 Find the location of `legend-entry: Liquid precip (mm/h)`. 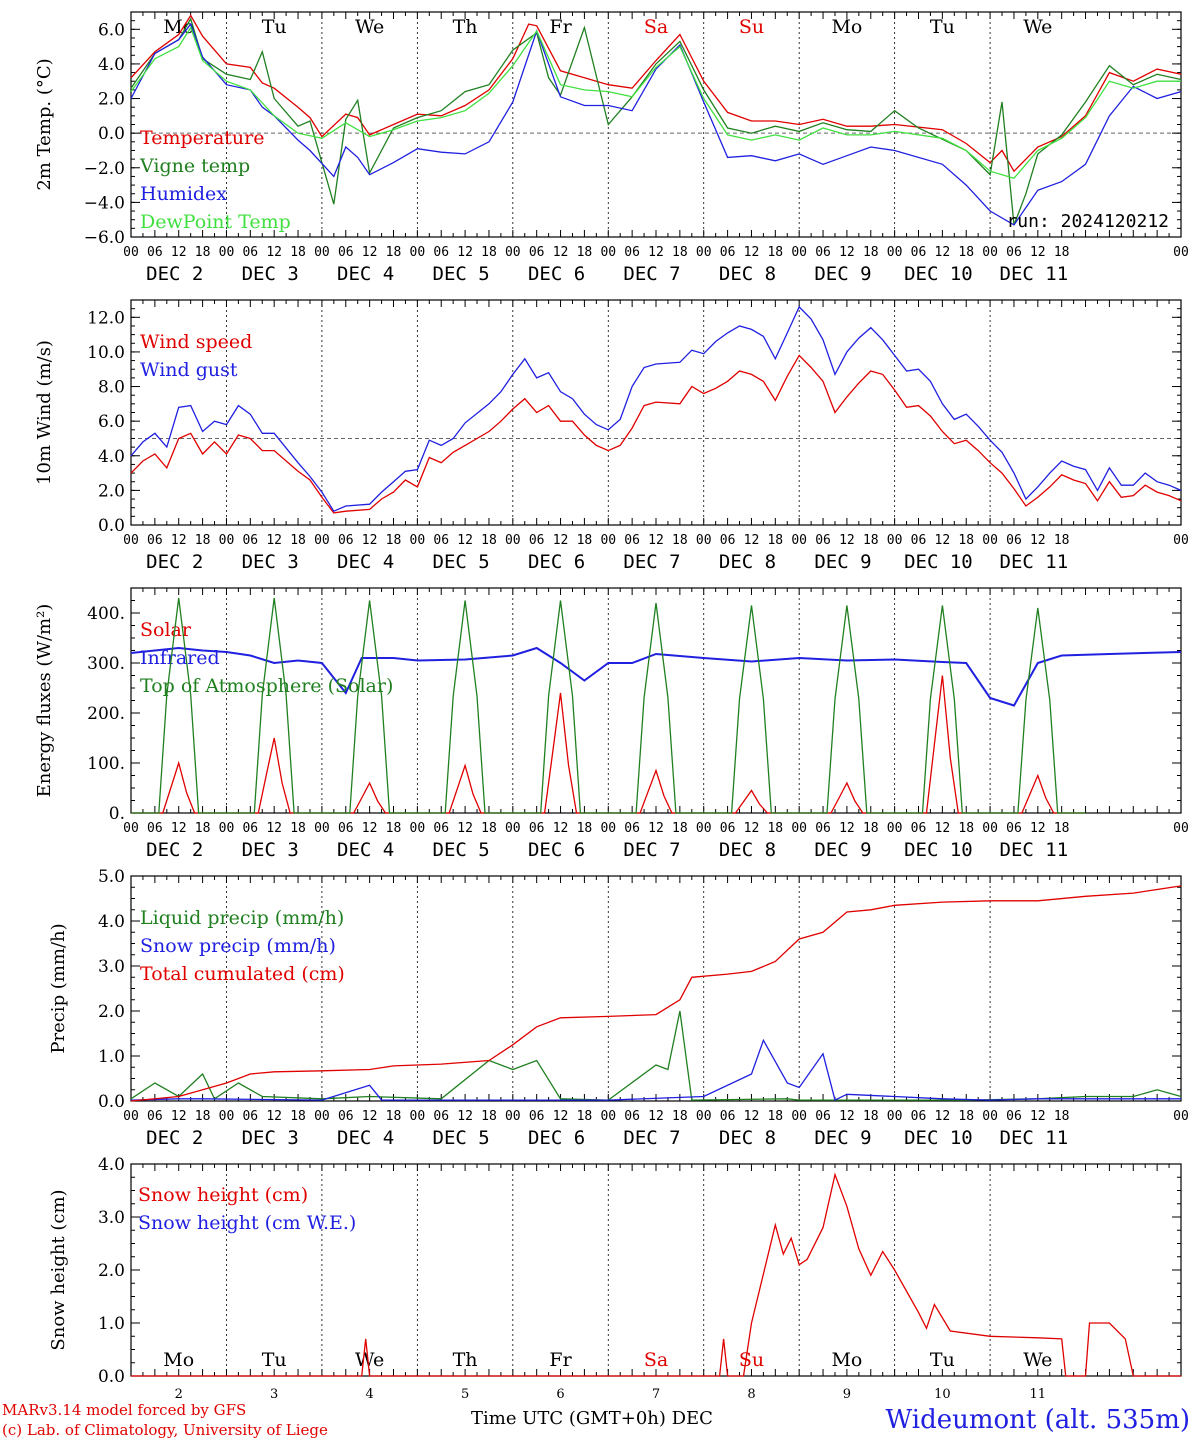

legend-entry: Liquid precip (mm/h) is located at coordinates (242, 918).